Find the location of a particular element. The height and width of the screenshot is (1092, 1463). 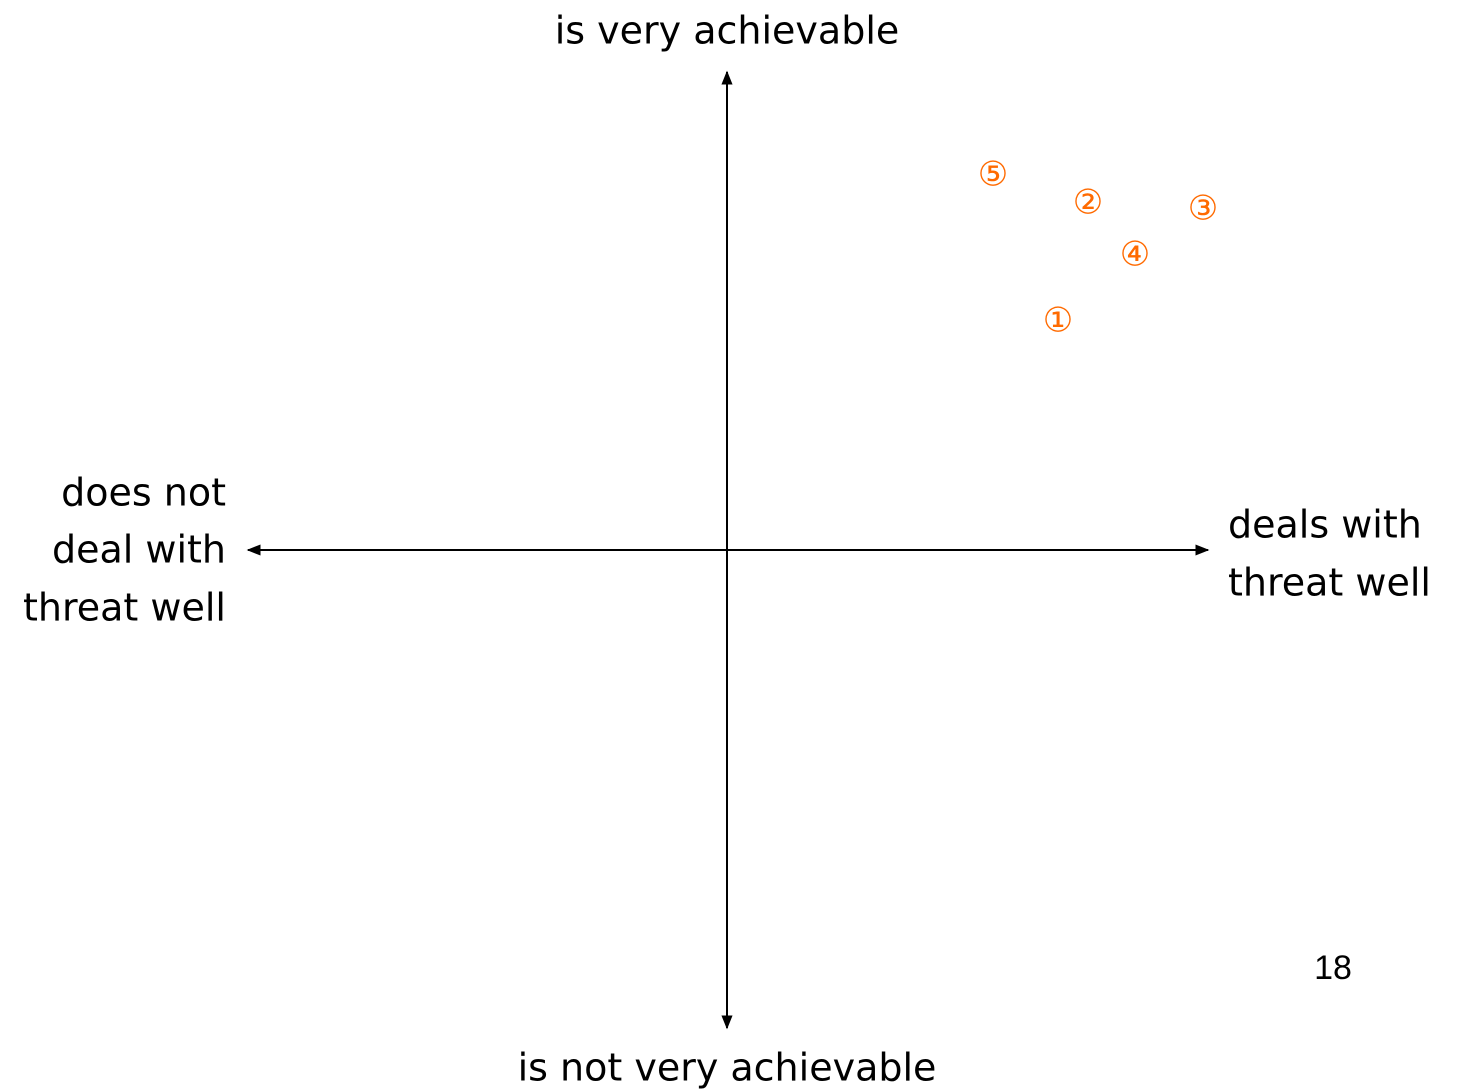

left-label: does not is located at coordinates (143, 493).